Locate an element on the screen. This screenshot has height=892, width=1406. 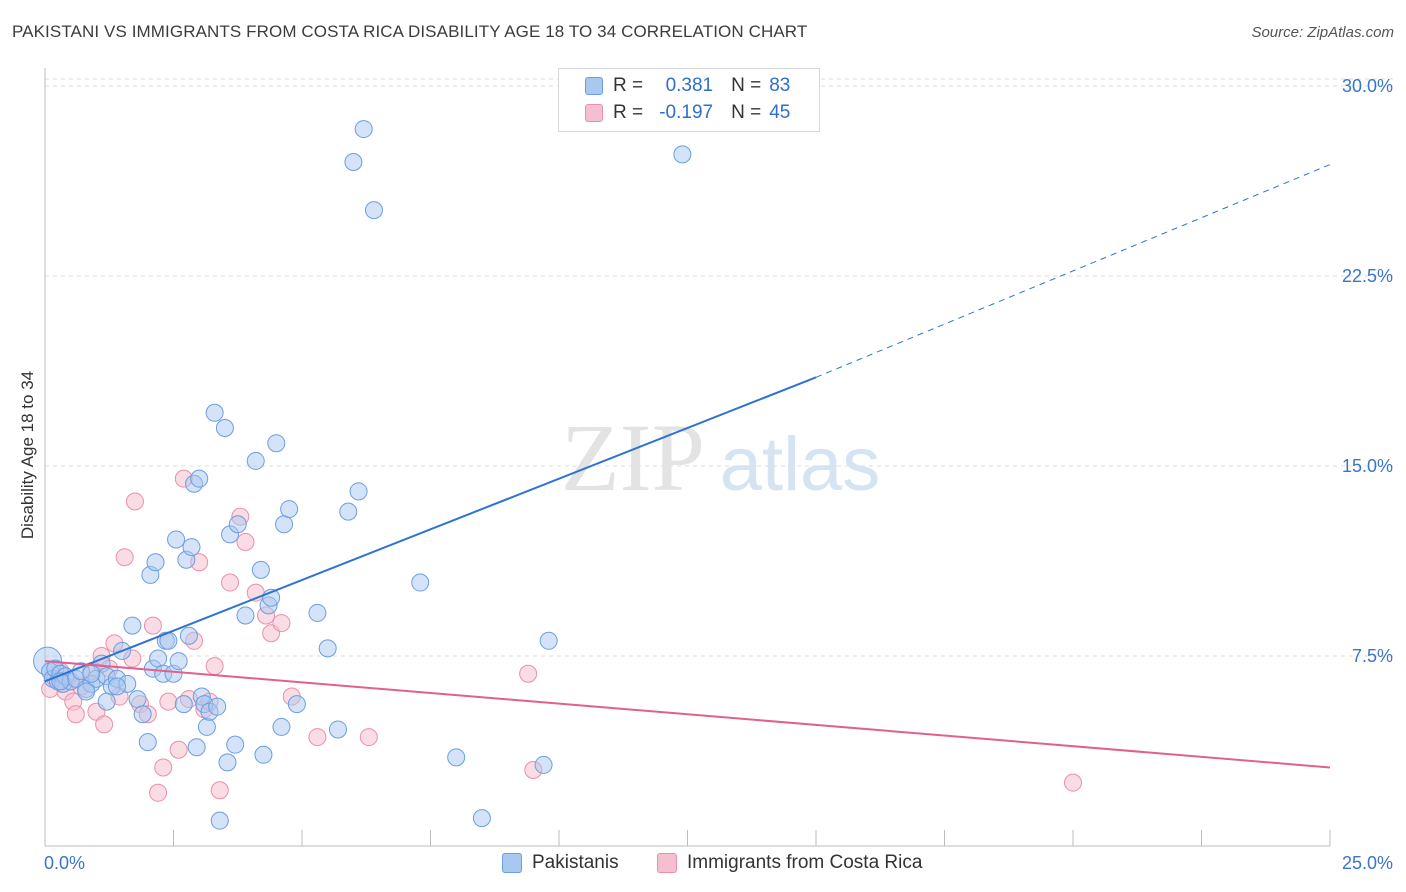
x-tick-label: 25.0% is located at coordinates (1367, 863).